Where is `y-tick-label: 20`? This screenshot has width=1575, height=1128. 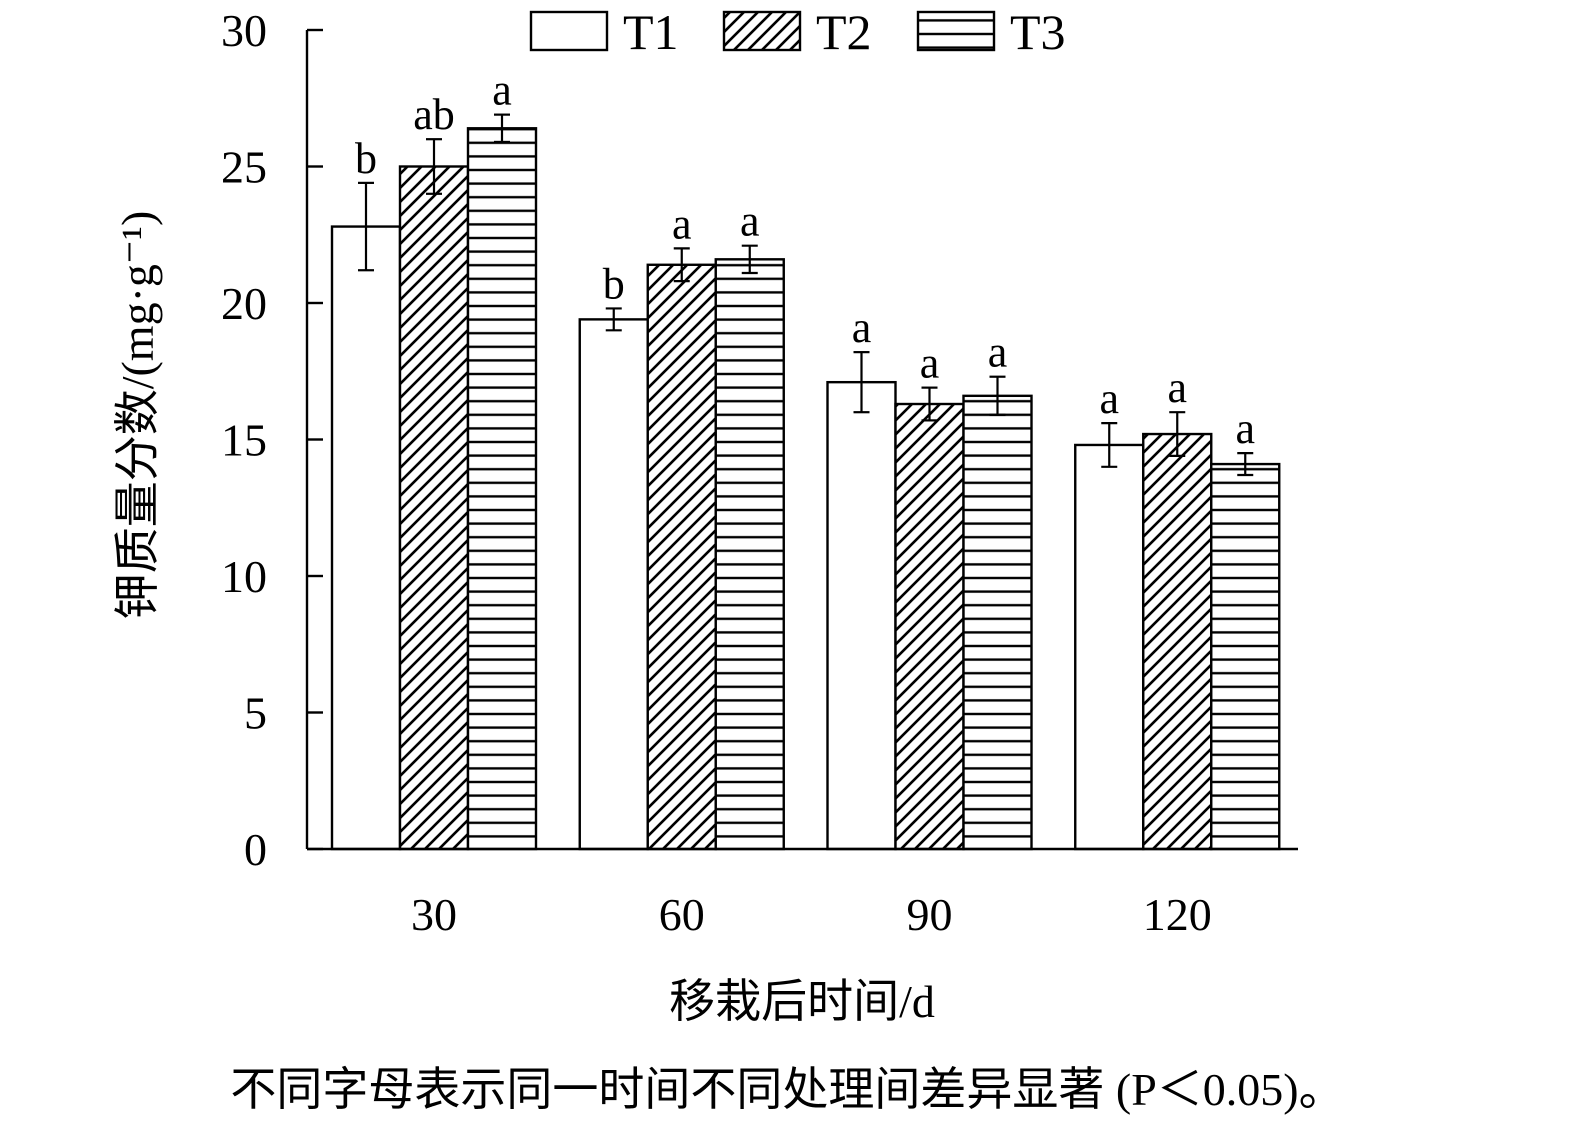 y-tick-label: 20 is located at coordinates (244, 303).